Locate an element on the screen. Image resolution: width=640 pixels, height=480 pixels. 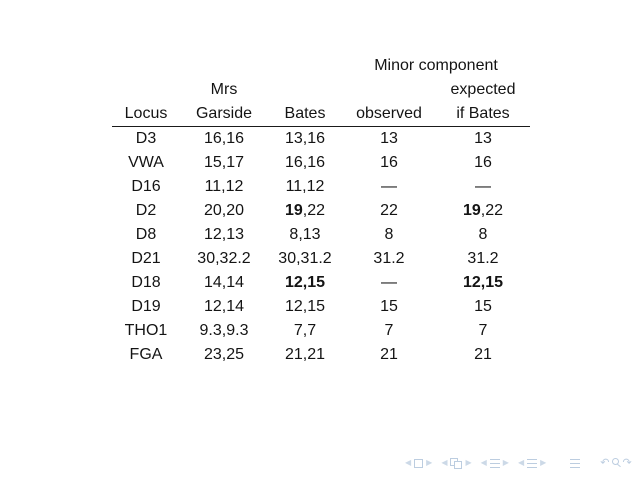
table-row: D3 16,16 13,16 13 13 is located at coordinates (321, 139).